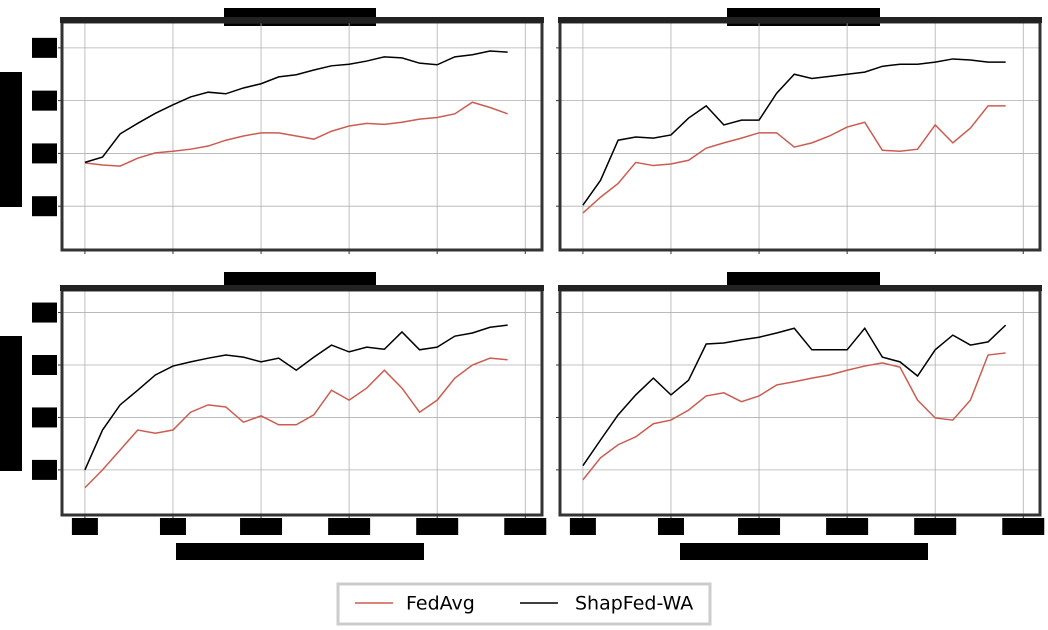 Image resolution: width=1048 pixels, height=630 pixels. I want to click on legend-label: ShapFed-WA, so click(634, 604).